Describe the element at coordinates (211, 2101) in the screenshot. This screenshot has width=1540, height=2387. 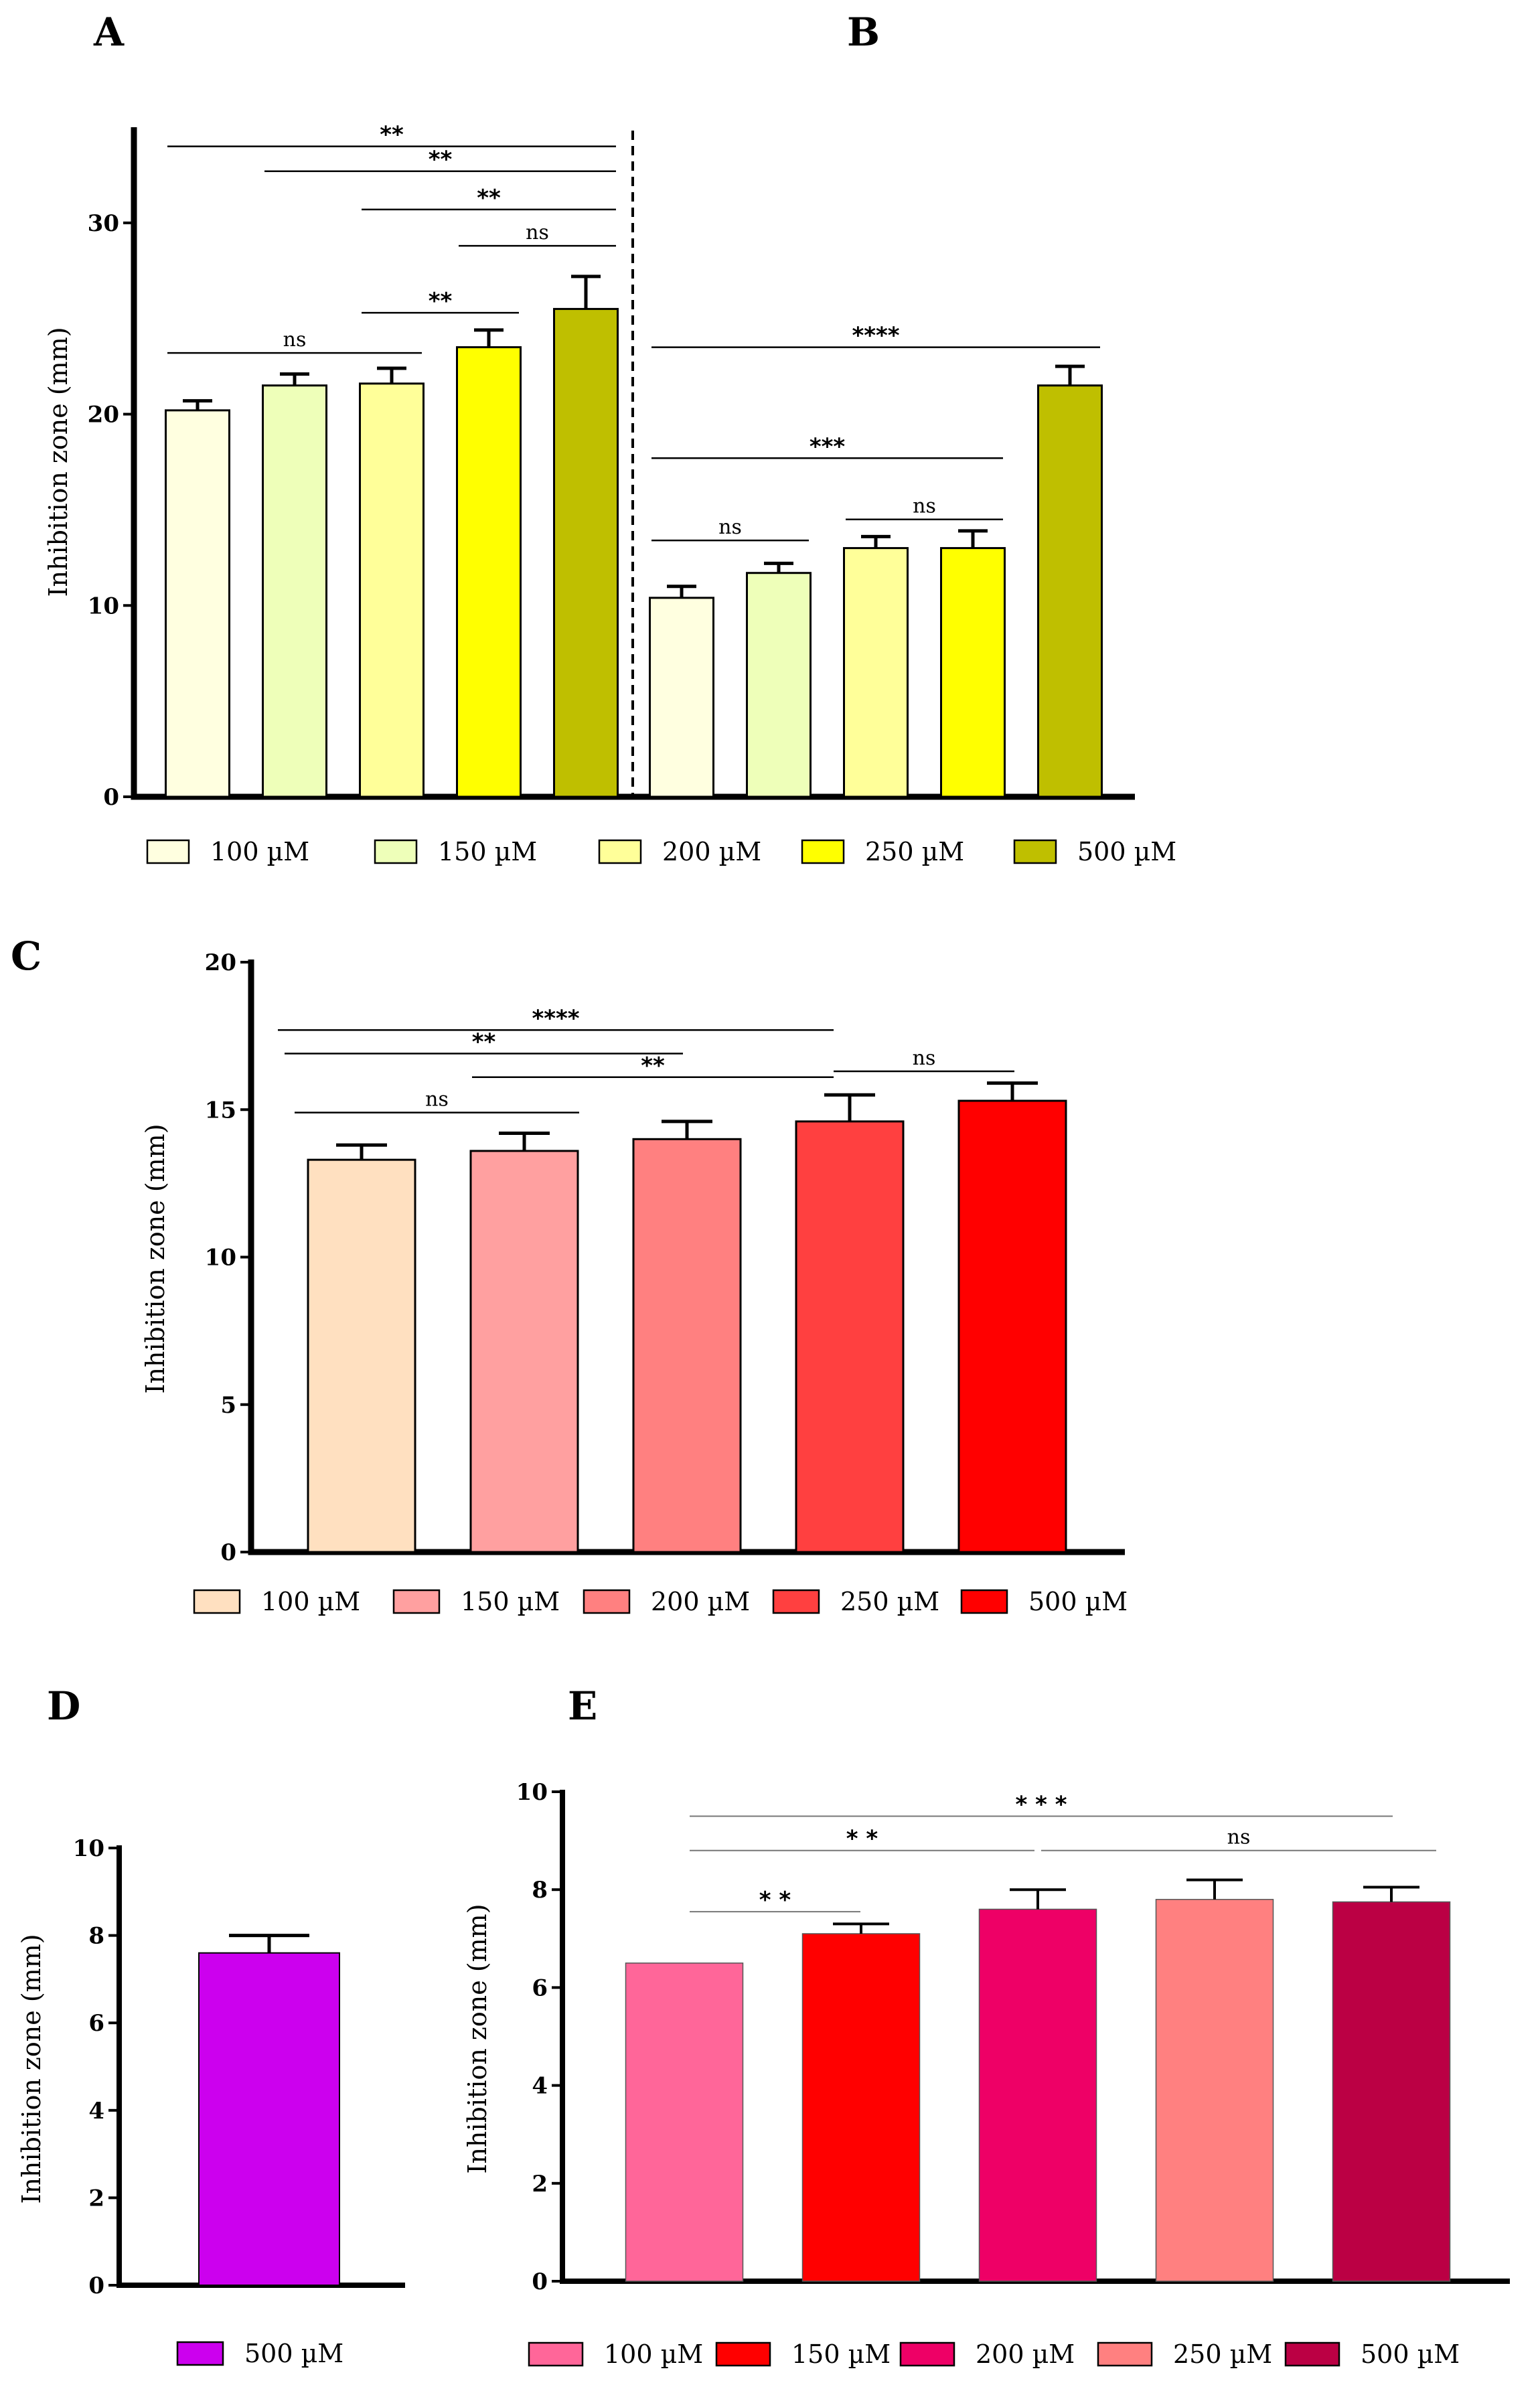
I see `chart-panel-d: 0 2 4 6 8 10 Inhibition zone (mm) 500 µM` at that location.